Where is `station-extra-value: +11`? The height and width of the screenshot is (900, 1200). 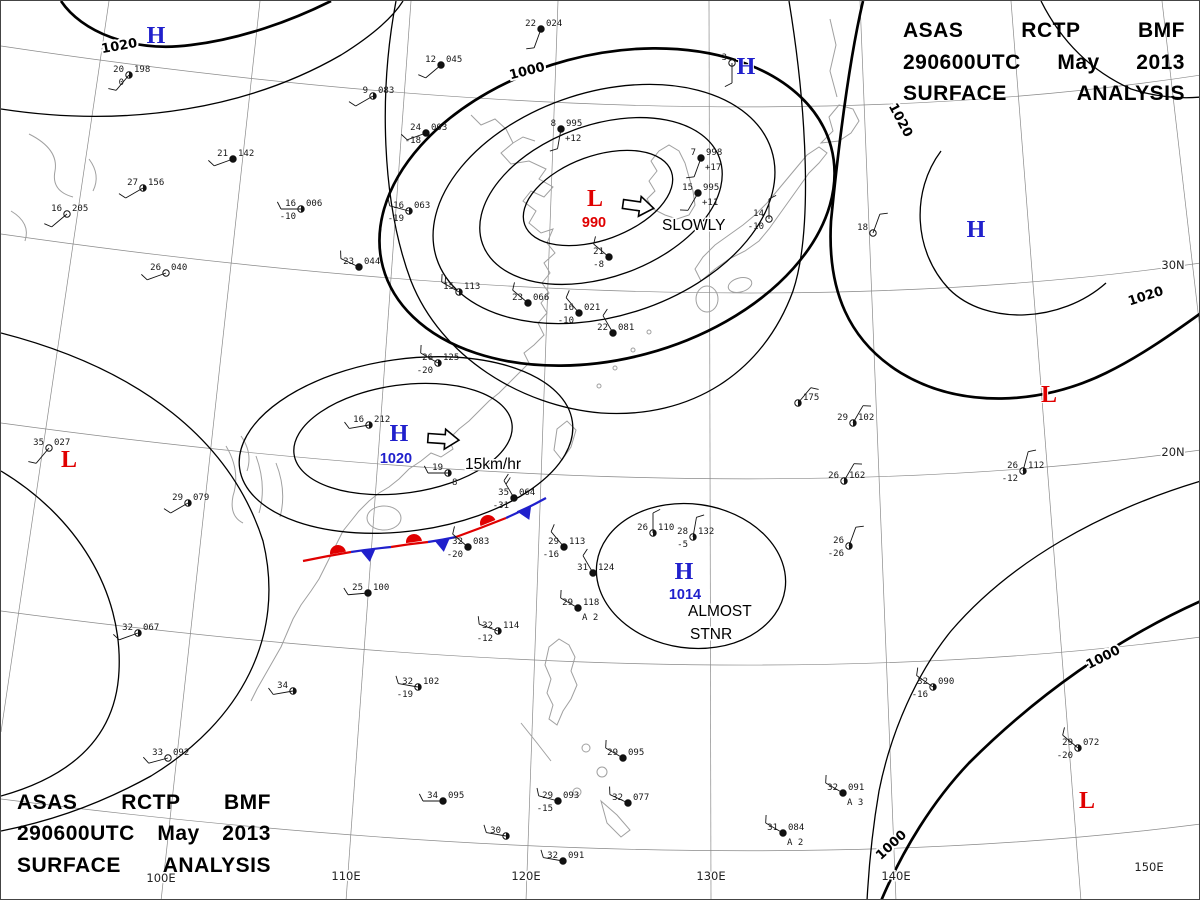 station-extra-value: +11 is located at coordinates (710, 203).